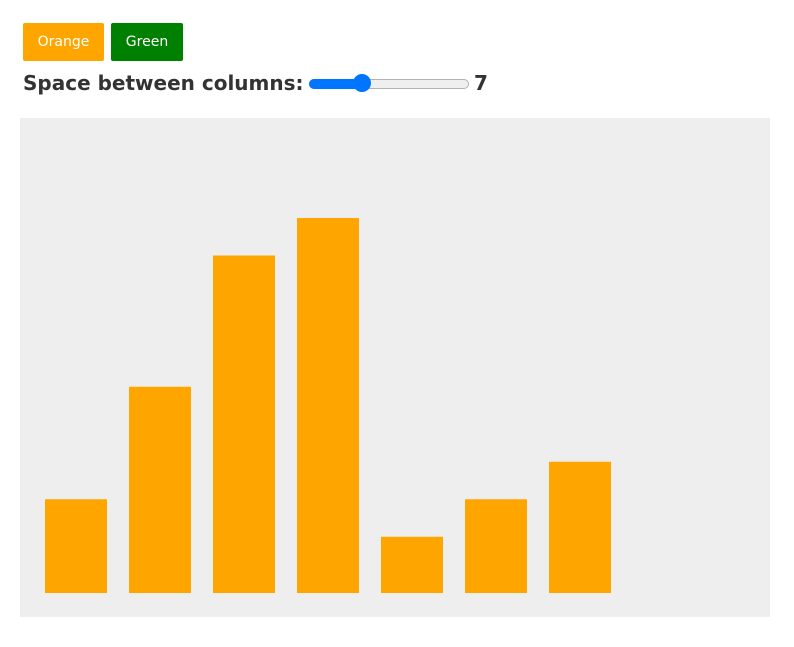 The height and width of the screenshot is (647, 794). Describe the element at coordinates (147, 42) in the screenshot. I see `green-button: Green` at that location.